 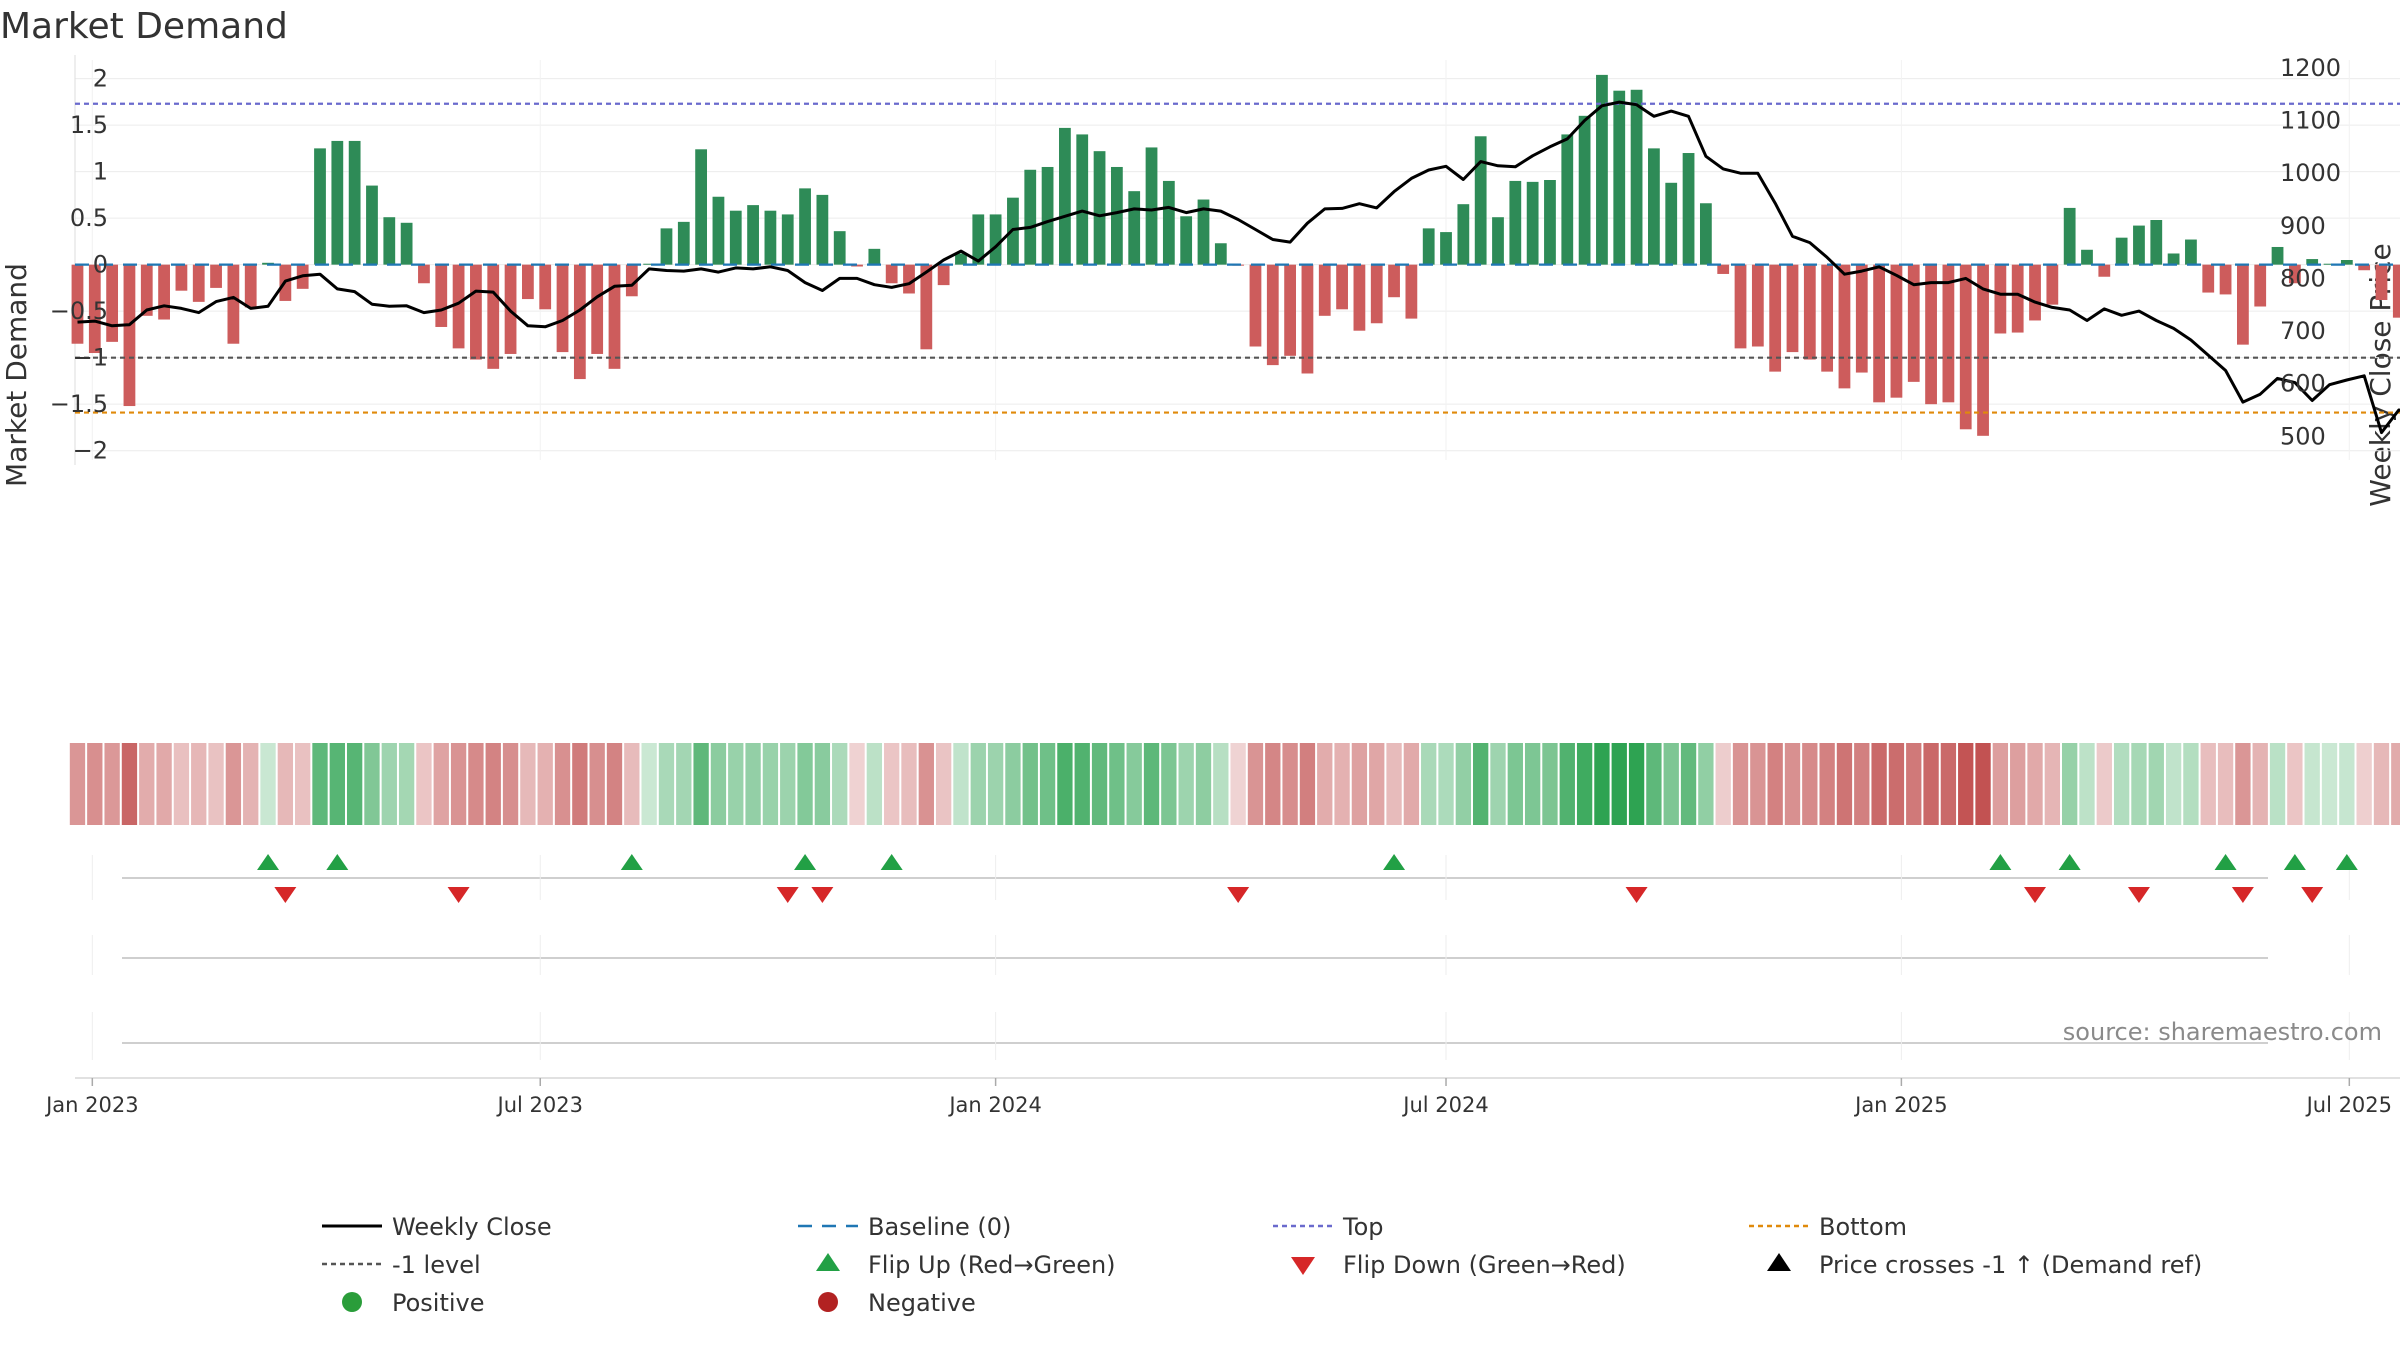 I want to click on y-tick-label: 1.5, so click(x=89, y=125).